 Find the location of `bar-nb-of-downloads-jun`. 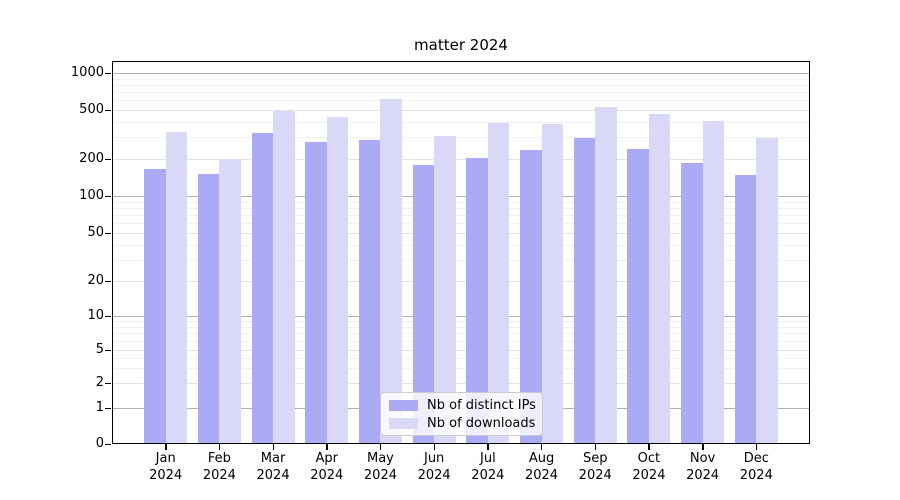

bar-nb-of-downloads-jun is located at coordinates (445, 289).